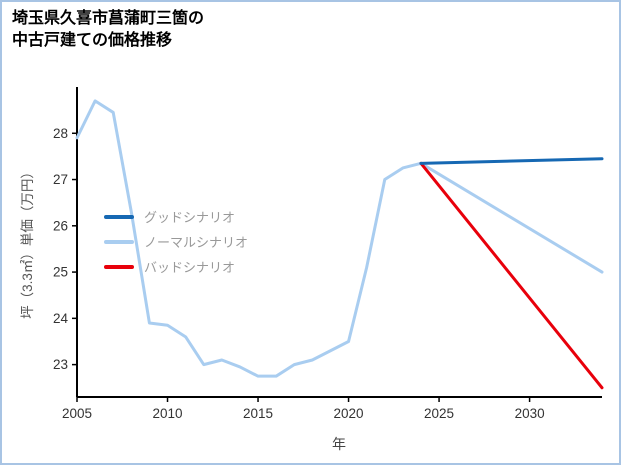 Image resolution: width=621 pixels, height=465 pixels. I want to click on legend-item-bad-scenario: バッドシナリオ, so click(176, 266).